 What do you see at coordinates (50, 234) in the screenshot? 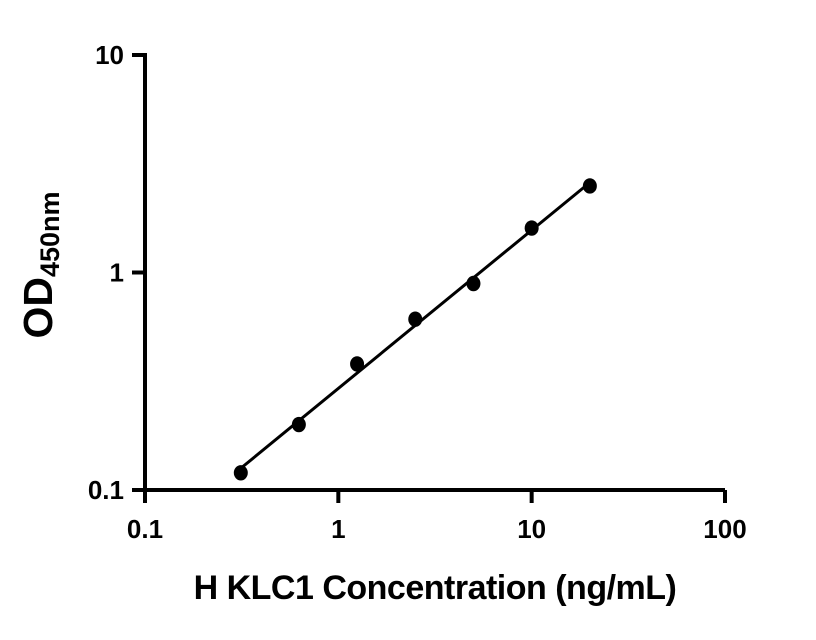
I see `y-axis-title-subscript: 450nm` at bounding box center [50, 234].